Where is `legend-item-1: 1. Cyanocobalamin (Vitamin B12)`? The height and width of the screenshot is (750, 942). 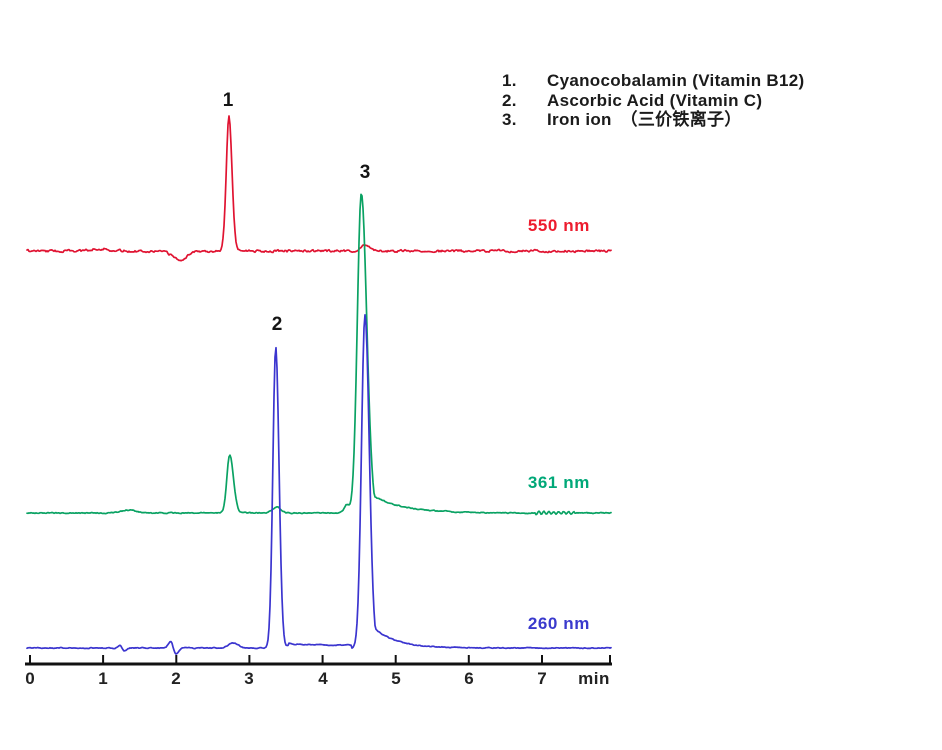 legend-item-1: 1. Cyanocobalamin (Vitamin B12) is located at coordinates (653, 81).